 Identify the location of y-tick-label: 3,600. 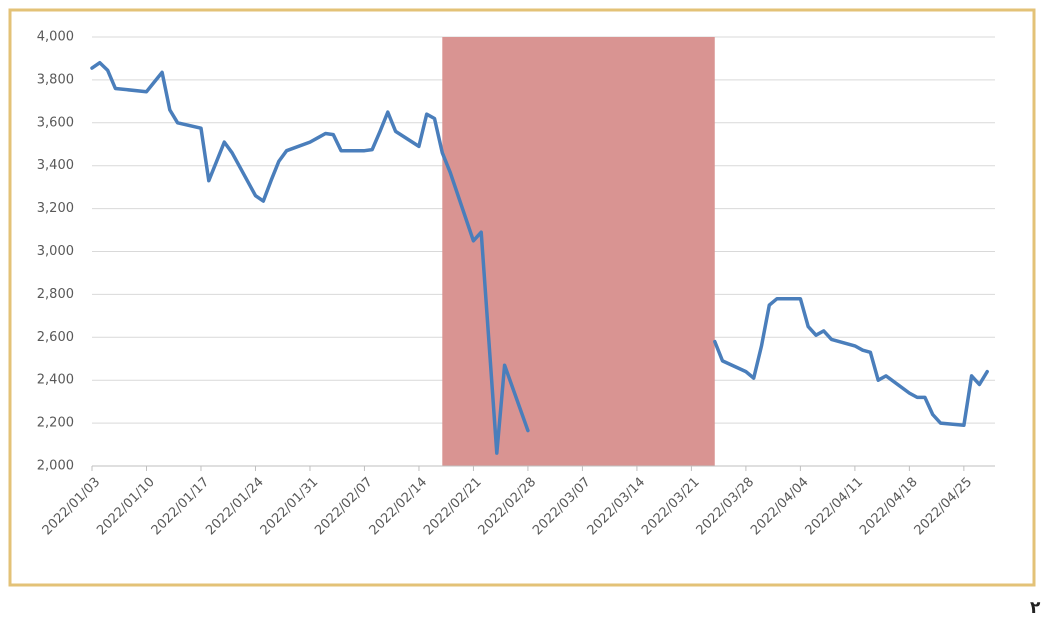
(55, 122).